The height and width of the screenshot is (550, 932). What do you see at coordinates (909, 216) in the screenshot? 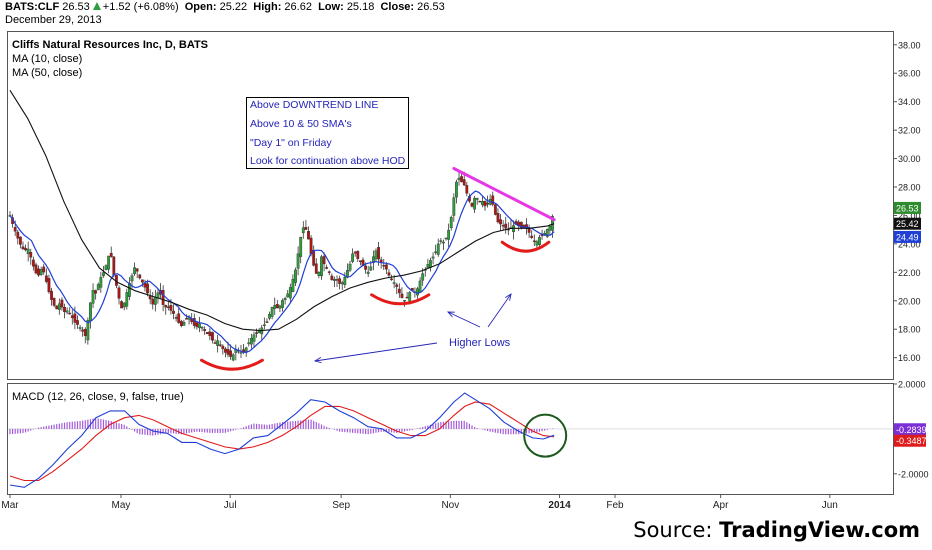
I see `price-tick-label: 26.00` at bounding box center [909, 216].